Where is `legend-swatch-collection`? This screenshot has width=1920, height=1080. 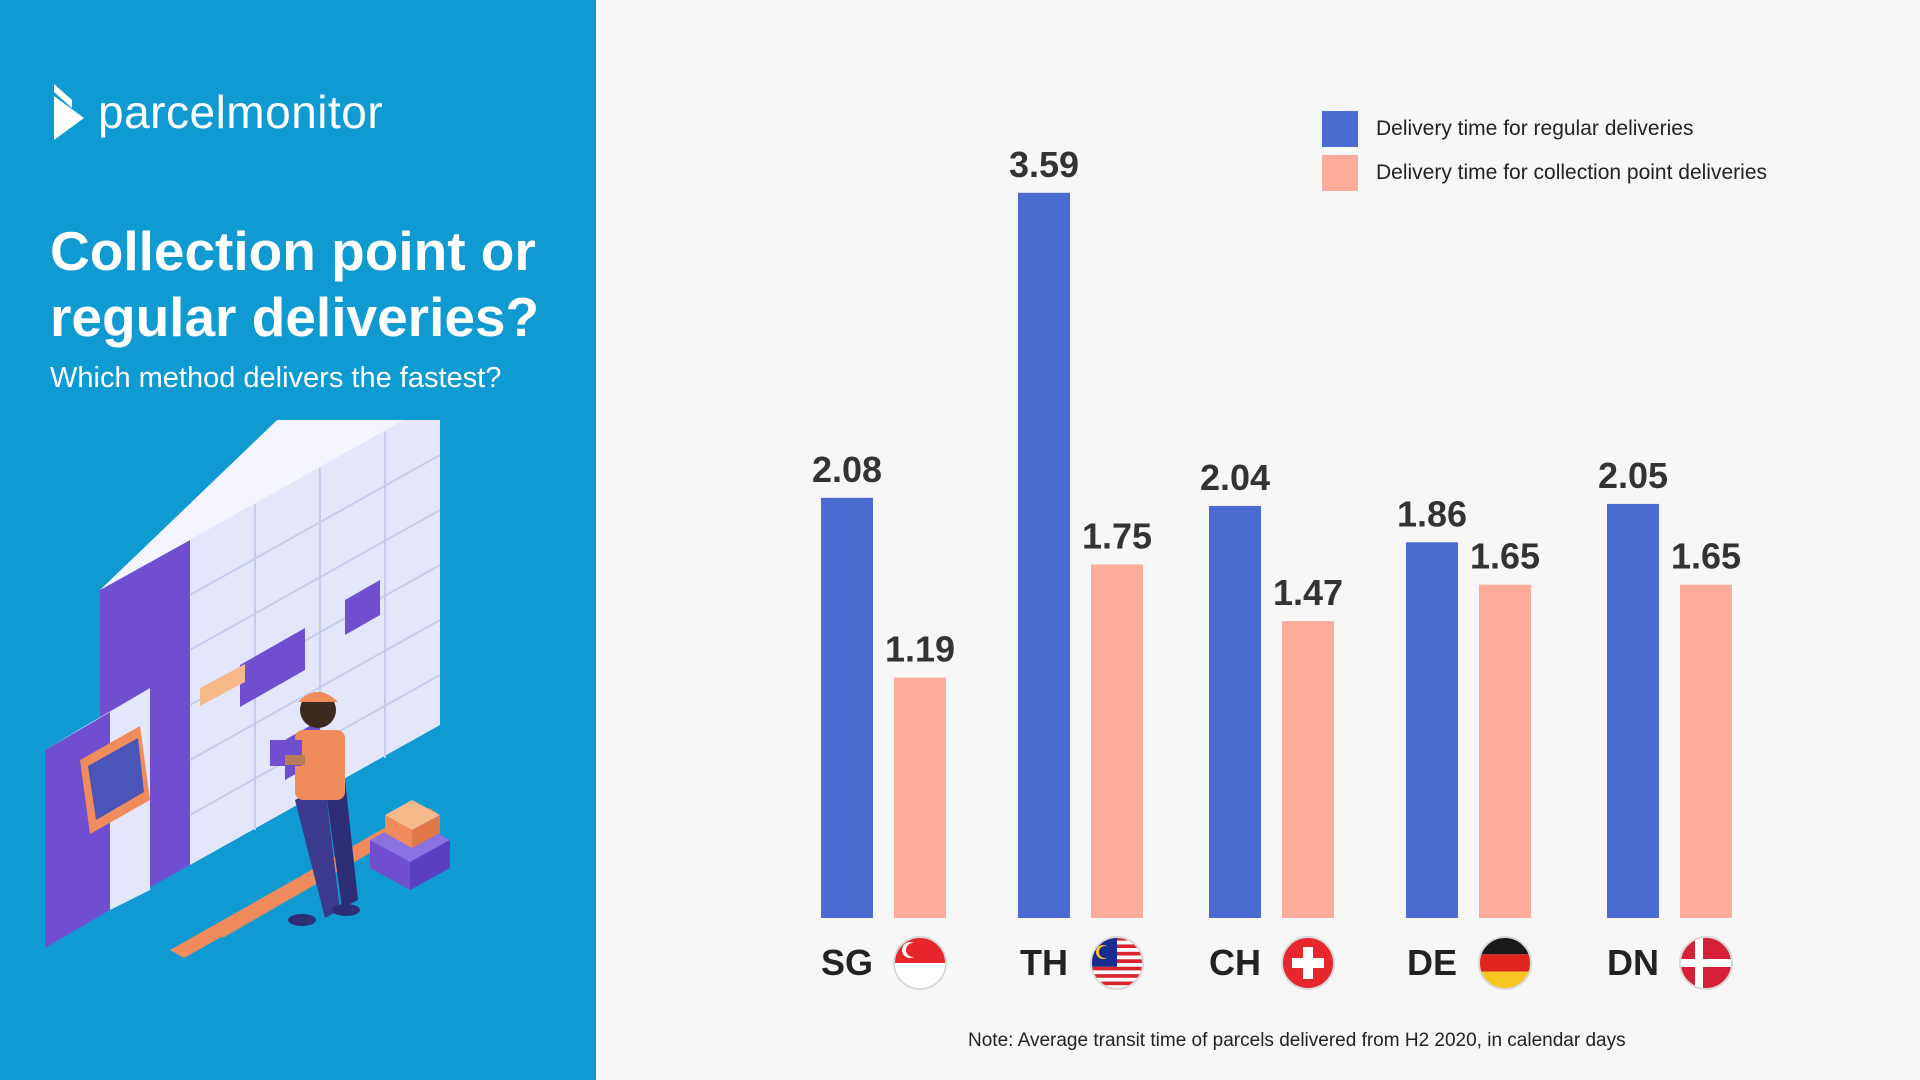
legend-swatch-collection is located at coordinates (1340, 173).